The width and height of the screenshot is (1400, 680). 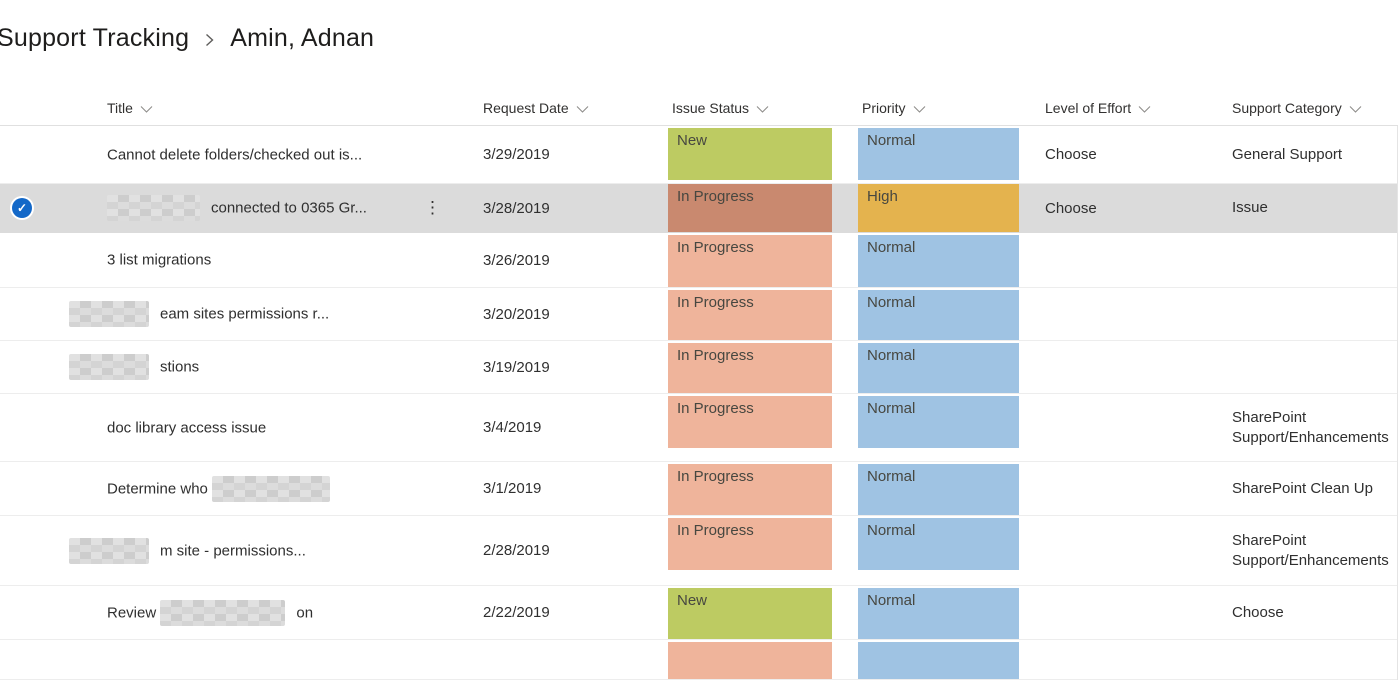 I want to click on row-title: Review on, so click(x=259, y=612).